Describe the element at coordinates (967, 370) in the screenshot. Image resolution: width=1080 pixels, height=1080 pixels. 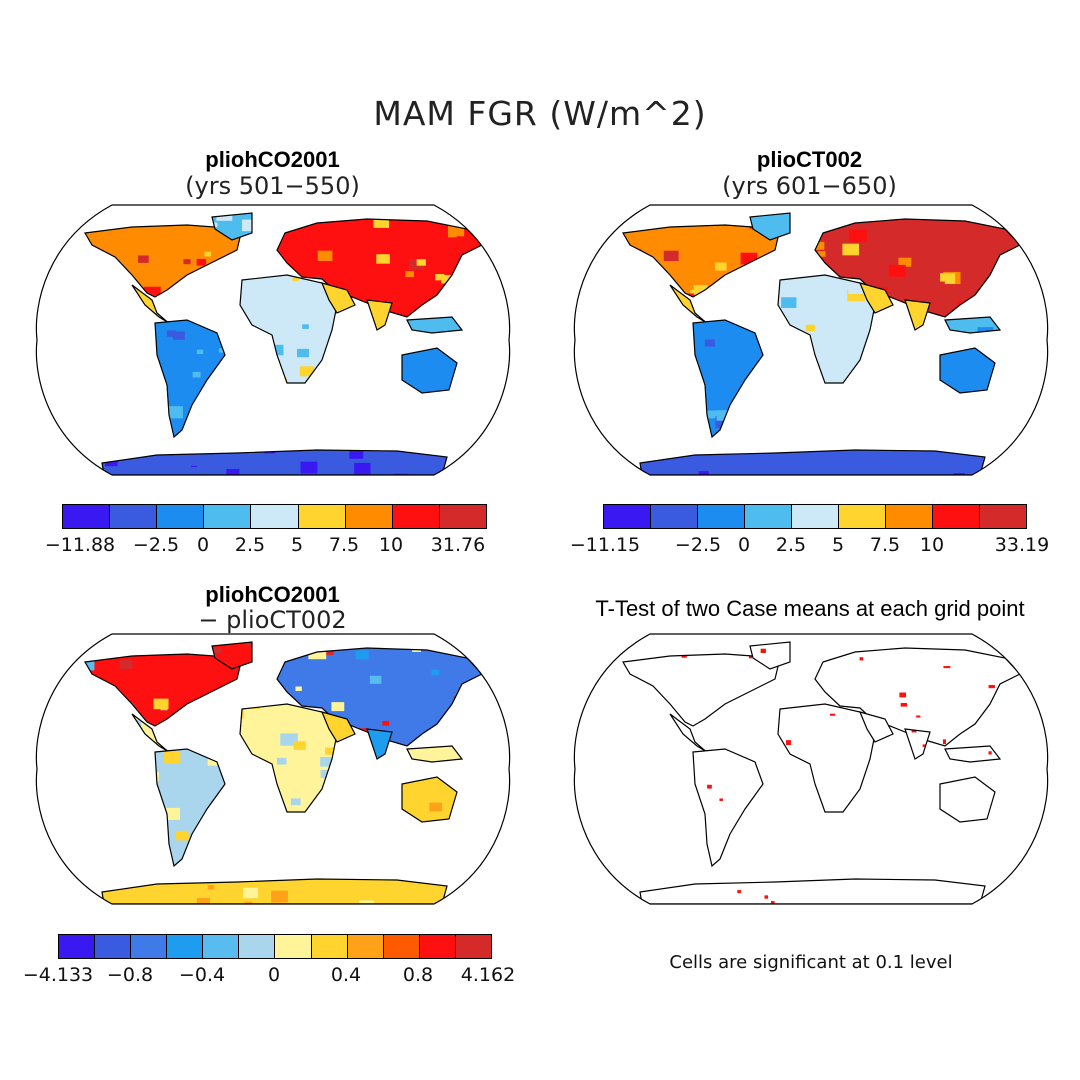
I see `australia-fill` at that location.